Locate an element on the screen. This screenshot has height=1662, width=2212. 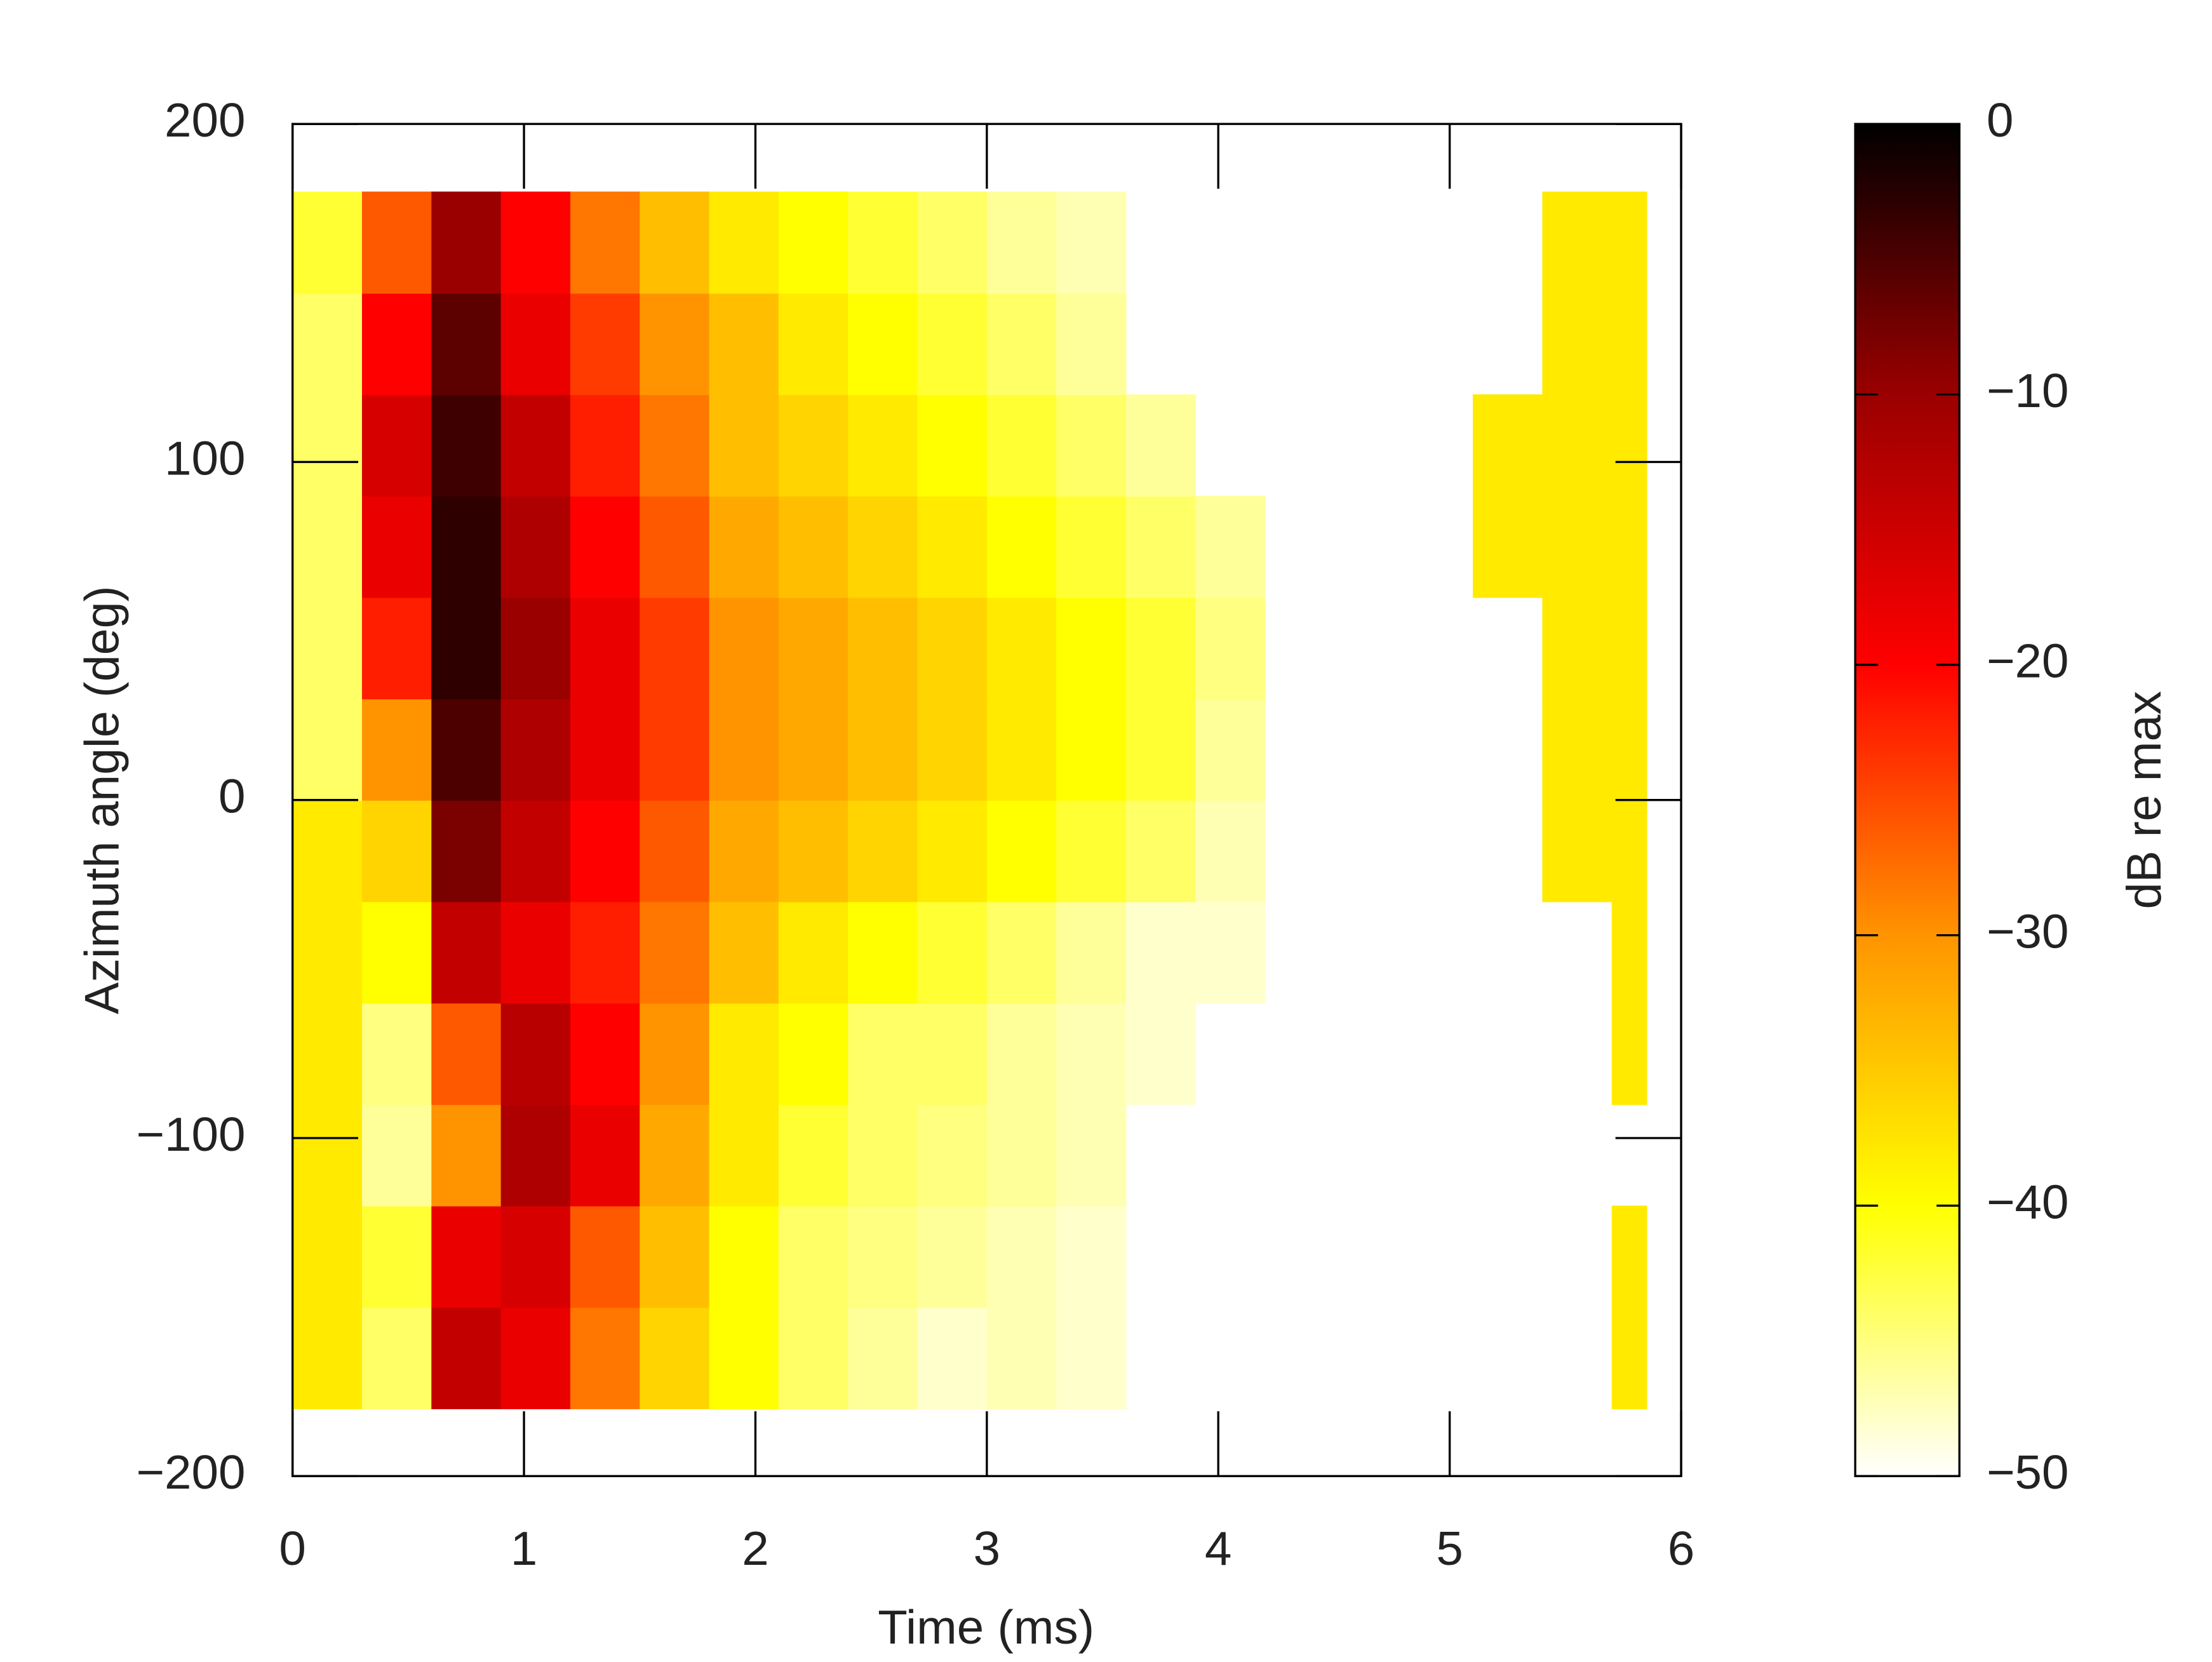
colorbar-tick-label: −30 is located at coordinates (2028, 931).